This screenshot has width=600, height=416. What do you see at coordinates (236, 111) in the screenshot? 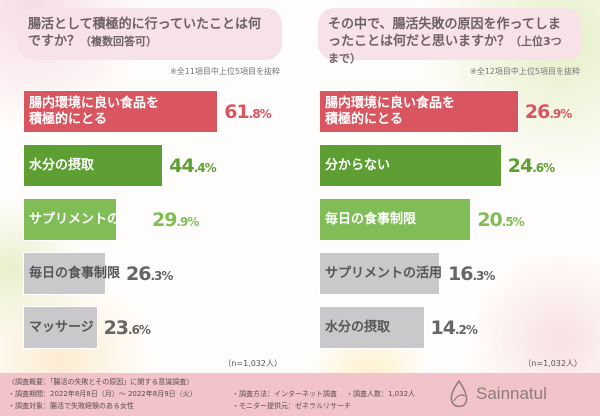
I see `bar-value-int: 61` at bounding box center [236, 111].